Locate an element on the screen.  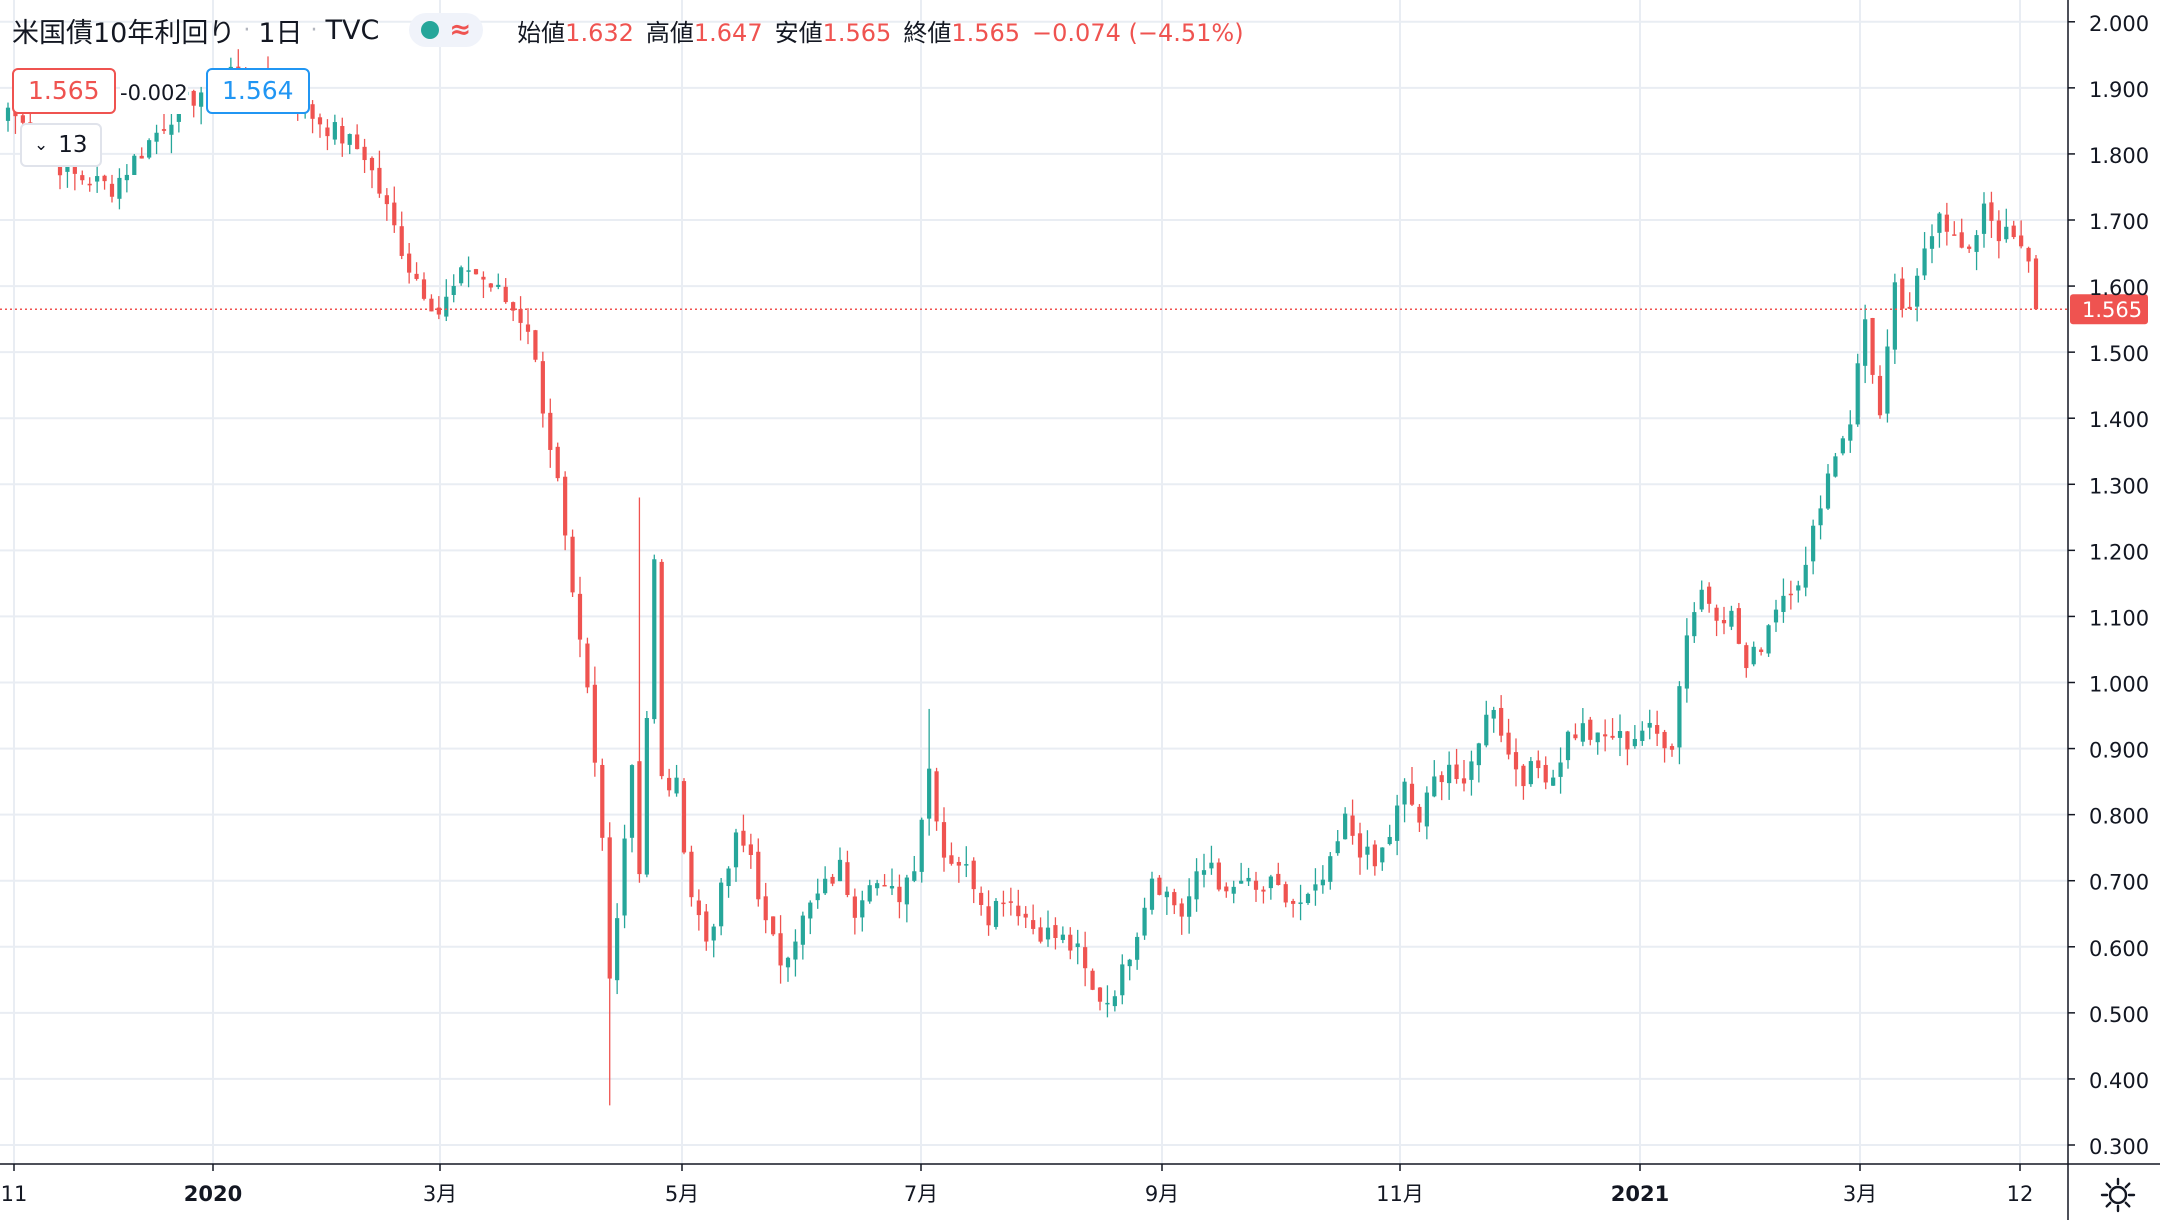
y-tick-label: 1.300 is located at coordinates (2119, 486).